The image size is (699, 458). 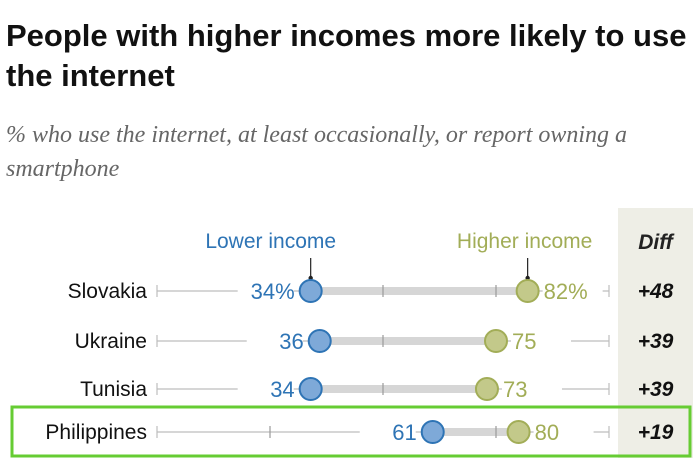 I want to click on legend-lower-income: Lower income, so click(x=270, y=241).